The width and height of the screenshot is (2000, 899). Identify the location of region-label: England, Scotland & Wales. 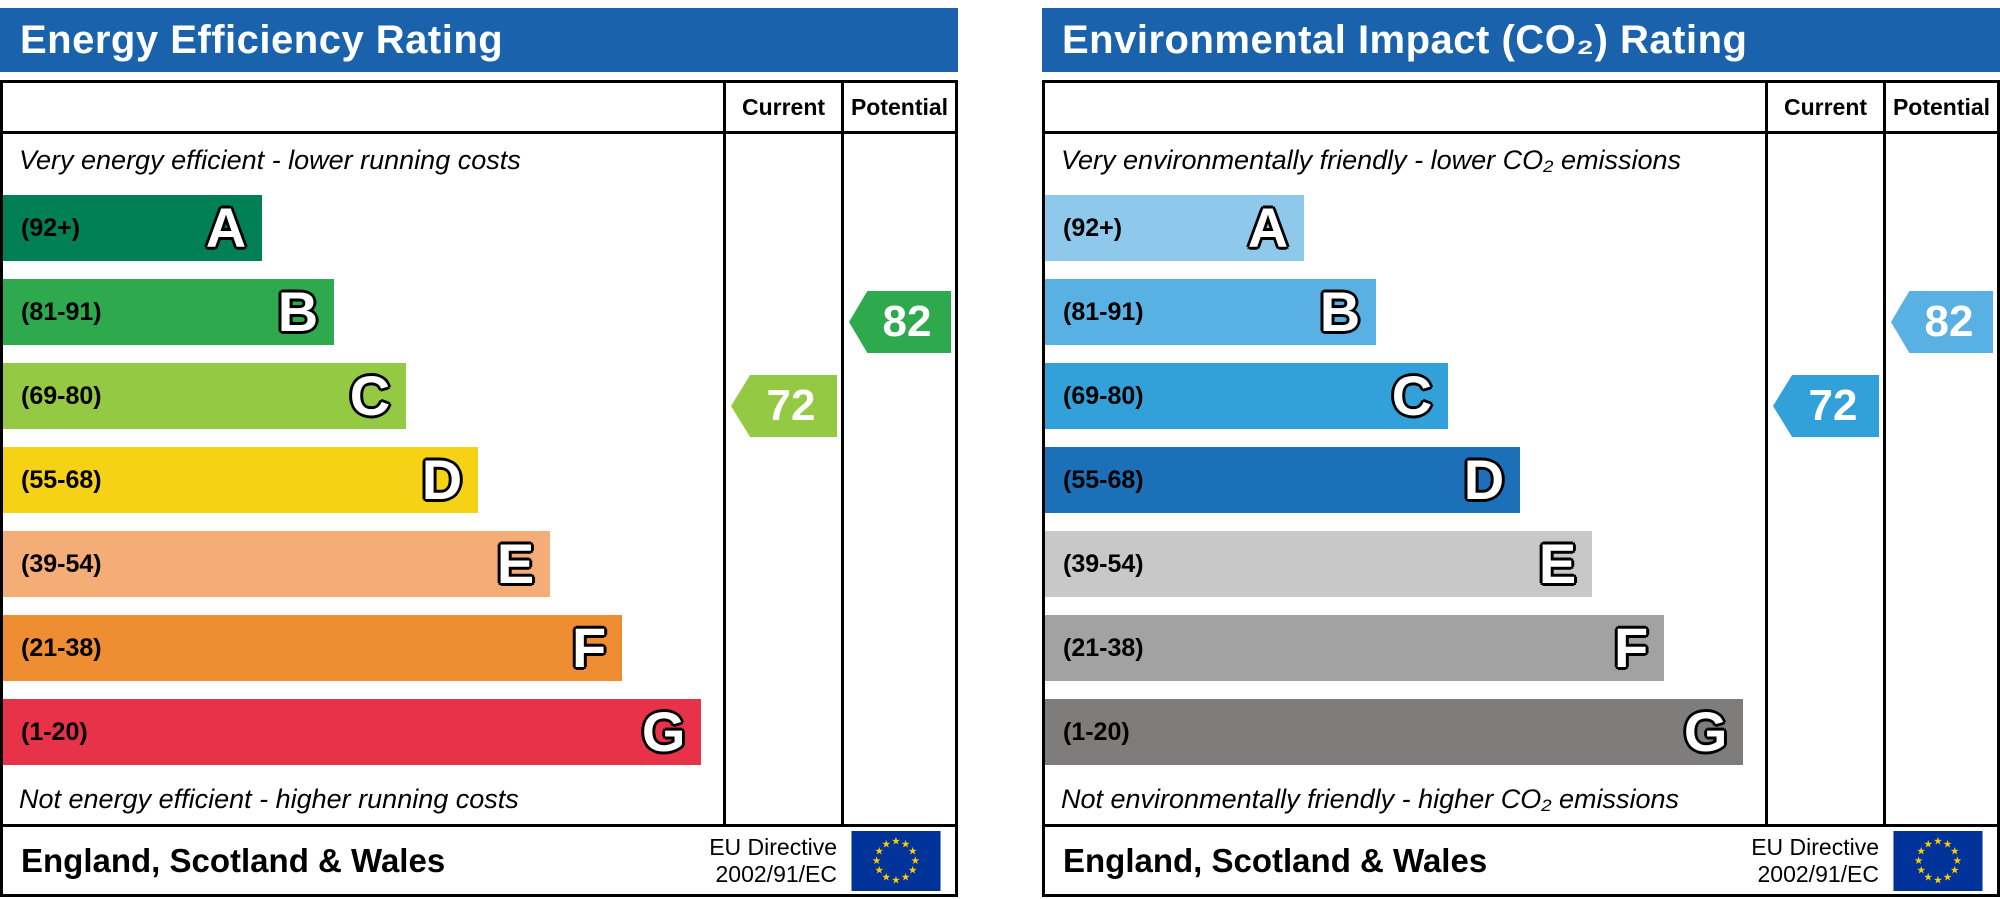
(1275, 860).